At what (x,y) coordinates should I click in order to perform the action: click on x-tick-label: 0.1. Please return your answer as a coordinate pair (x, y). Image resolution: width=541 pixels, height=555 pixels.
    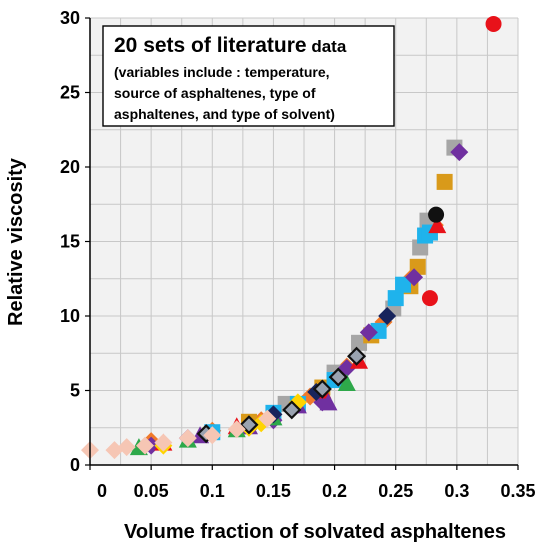
    Looking at the image, I should click on (212, 491).